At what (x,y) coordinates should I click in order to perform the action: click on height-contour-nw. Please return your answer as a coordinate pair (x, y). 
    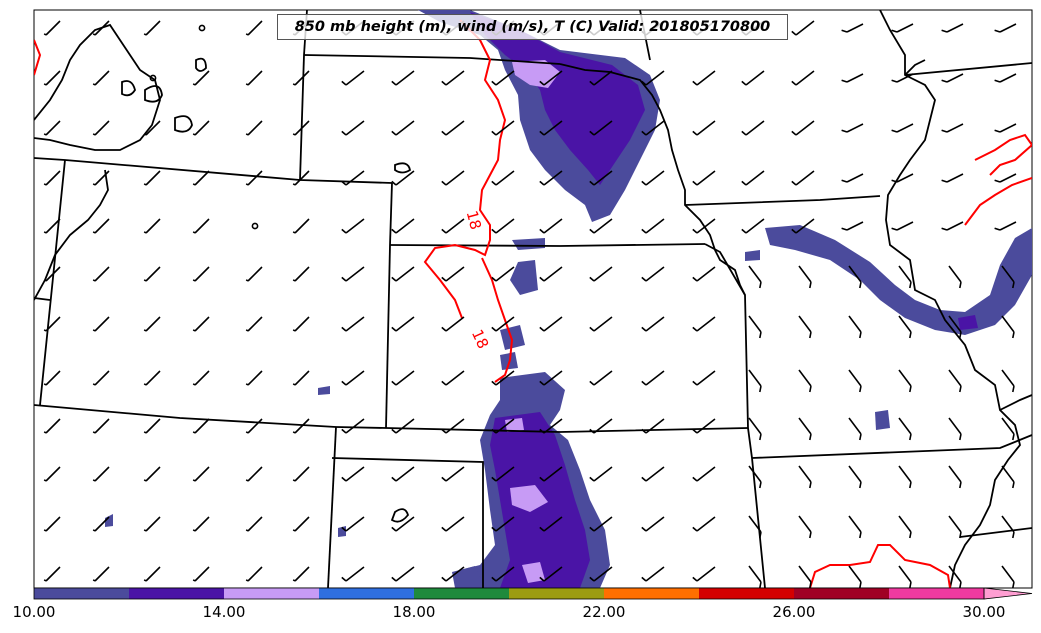
    Looking at the image, I should click on (97, 87).